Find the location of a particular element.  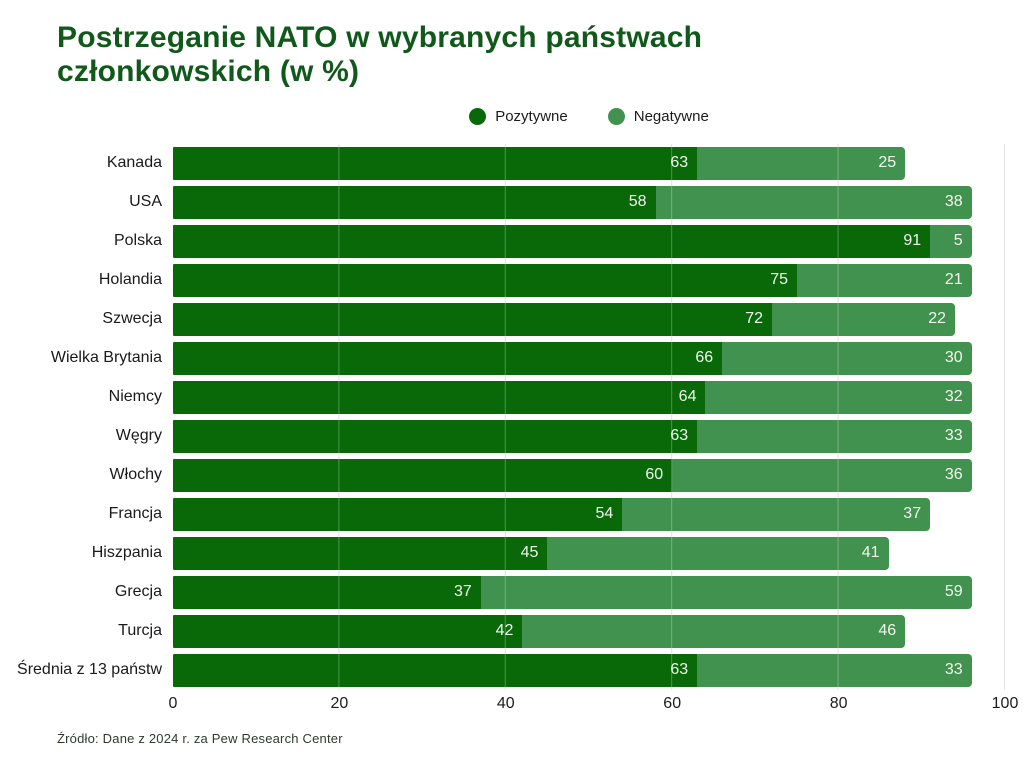

bar-row: Polska 91 5 is located at coordinates (559, 241).